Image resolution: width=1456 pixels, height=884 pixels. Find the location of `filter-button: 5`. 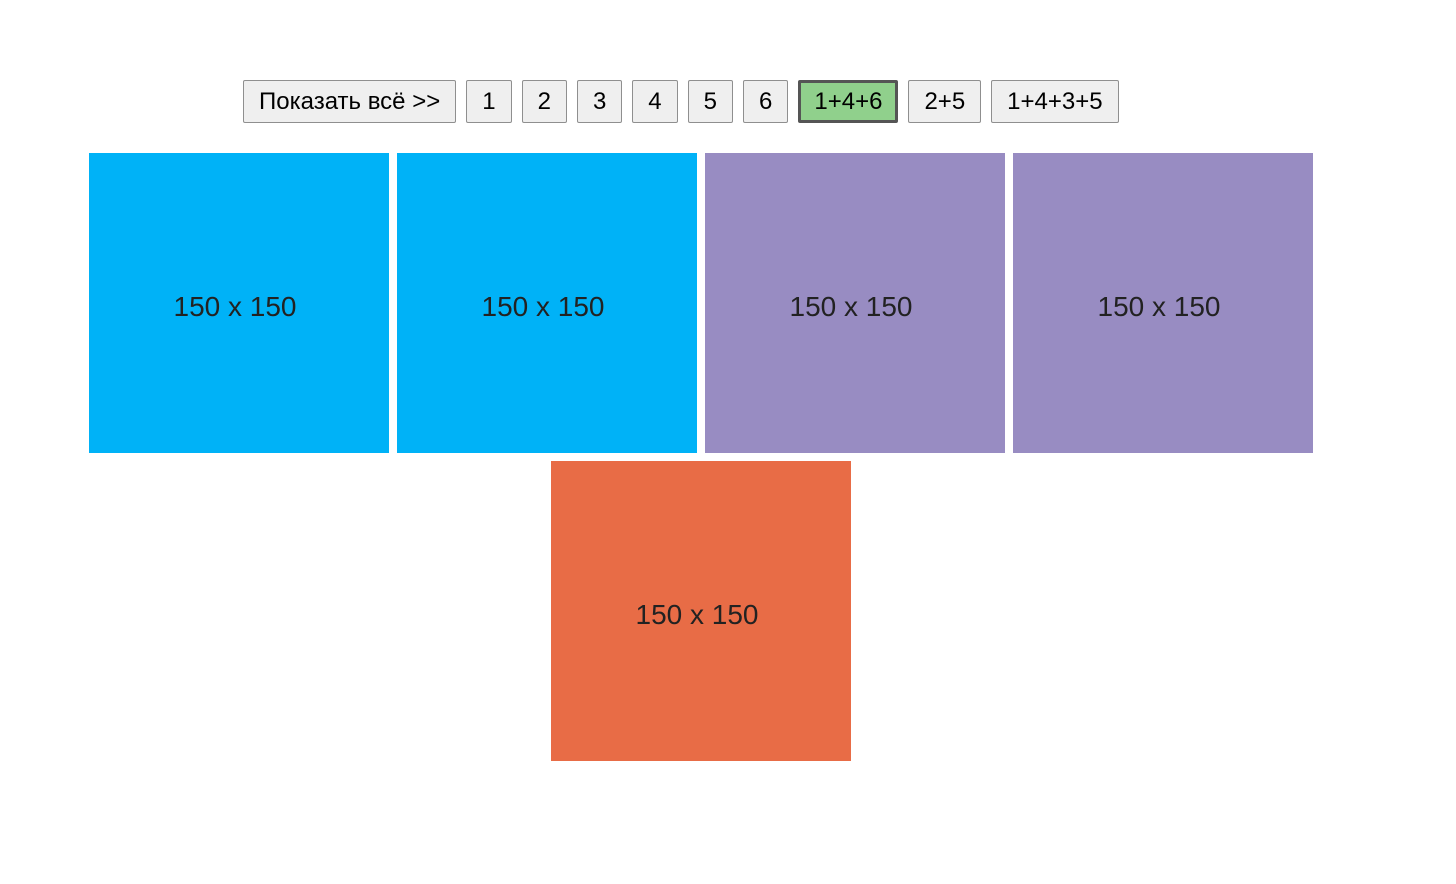

filter-button: 5 is located at coordinates (710, 101).